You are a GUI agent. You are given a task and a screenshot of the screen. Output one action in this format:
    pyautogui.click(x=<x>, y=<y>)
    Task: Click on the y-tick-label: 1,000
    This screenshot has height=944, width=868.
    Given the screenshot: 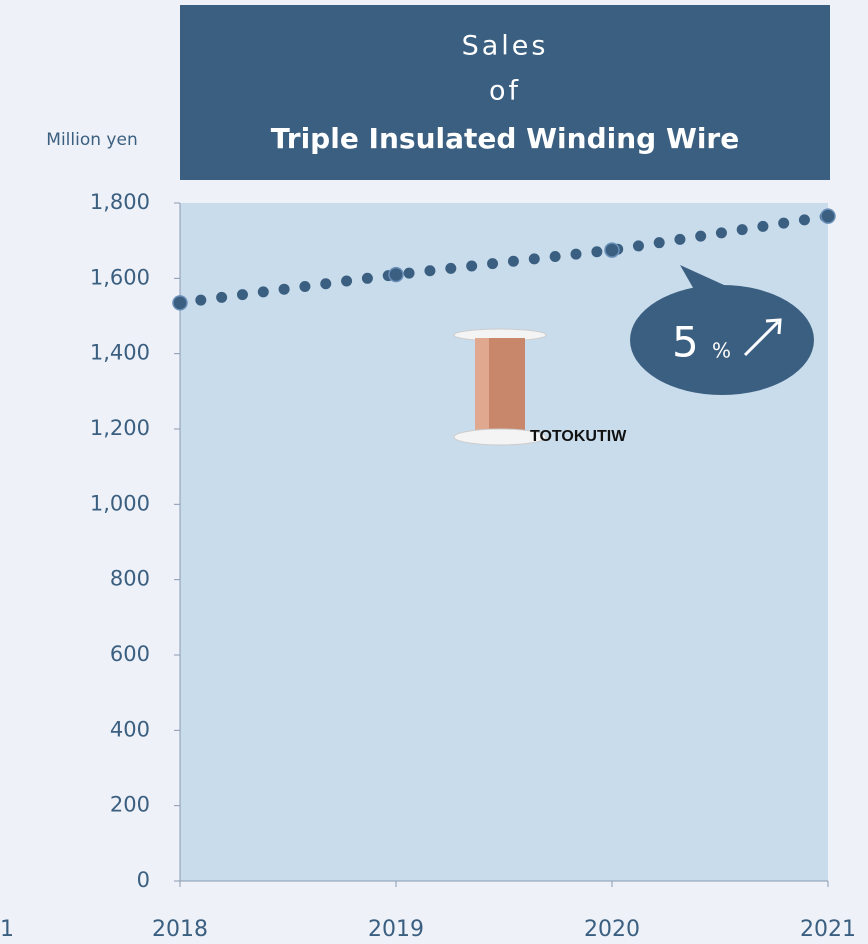 What is the action you would take?
    pyautogui.click(x=120, y=503)
    